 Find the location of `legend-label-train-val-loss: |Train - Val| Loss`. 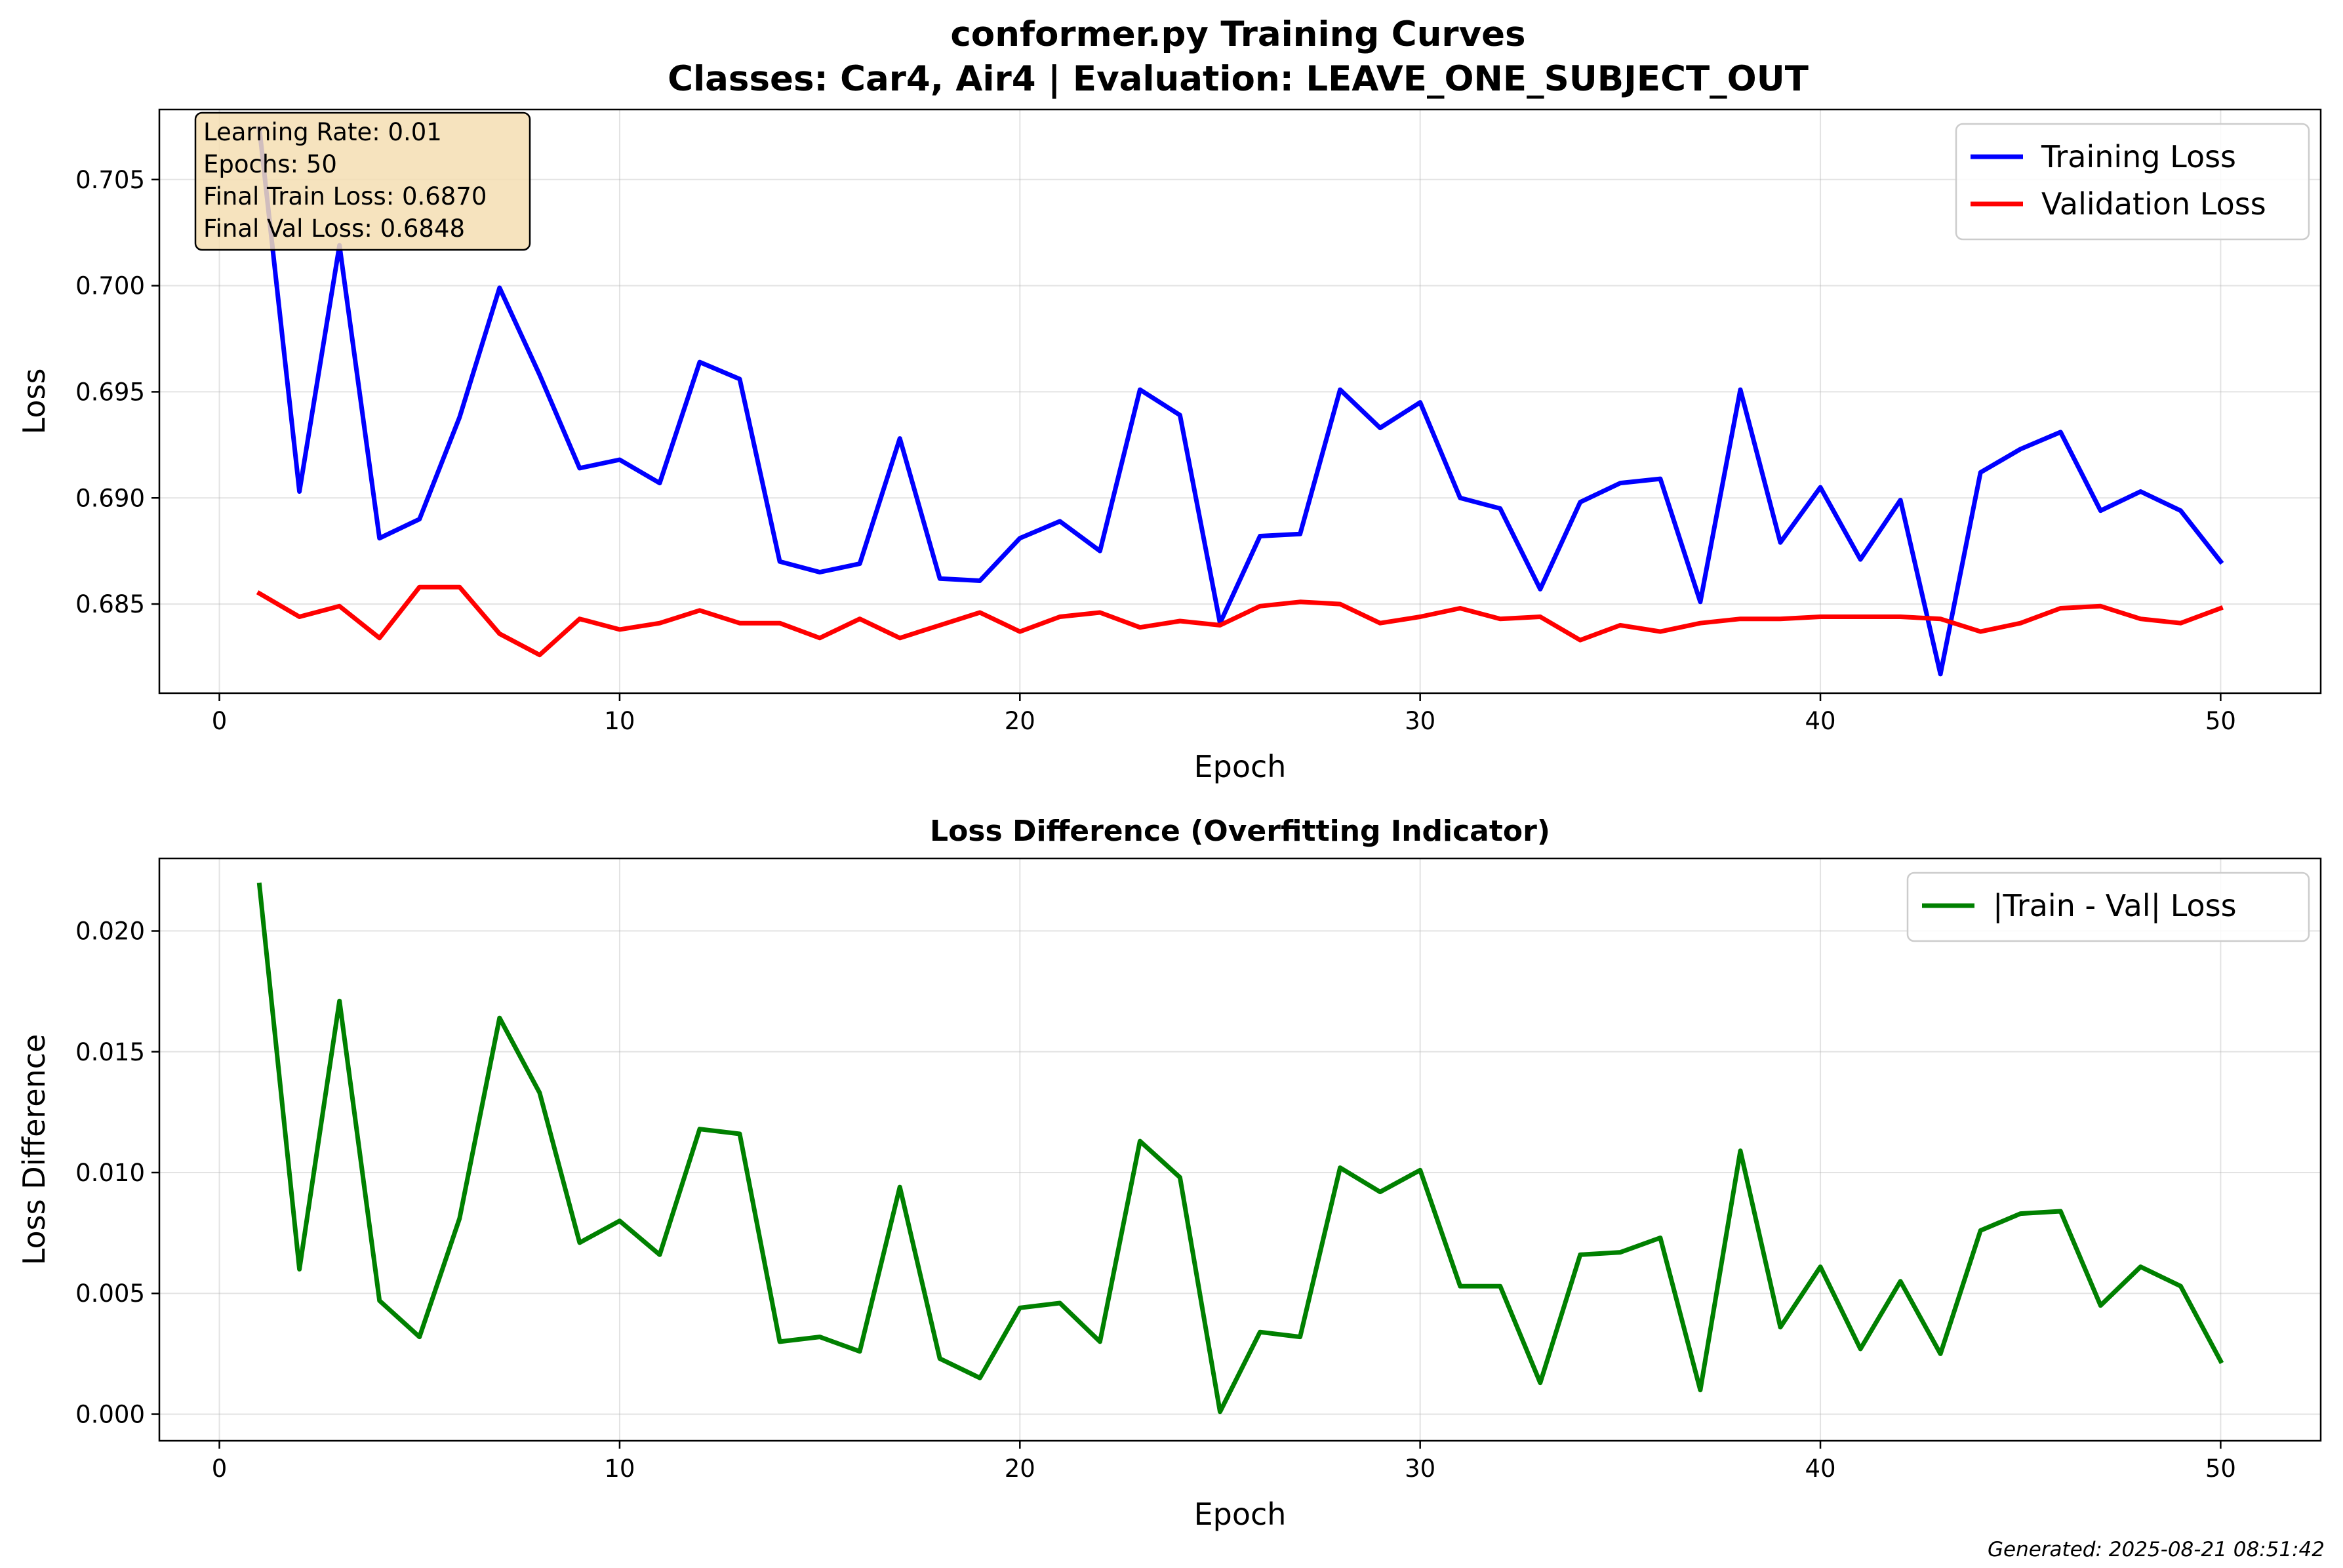

legend-label-train-val-loss: |Train - Val| Loss is located at coordinates (2115, 906).